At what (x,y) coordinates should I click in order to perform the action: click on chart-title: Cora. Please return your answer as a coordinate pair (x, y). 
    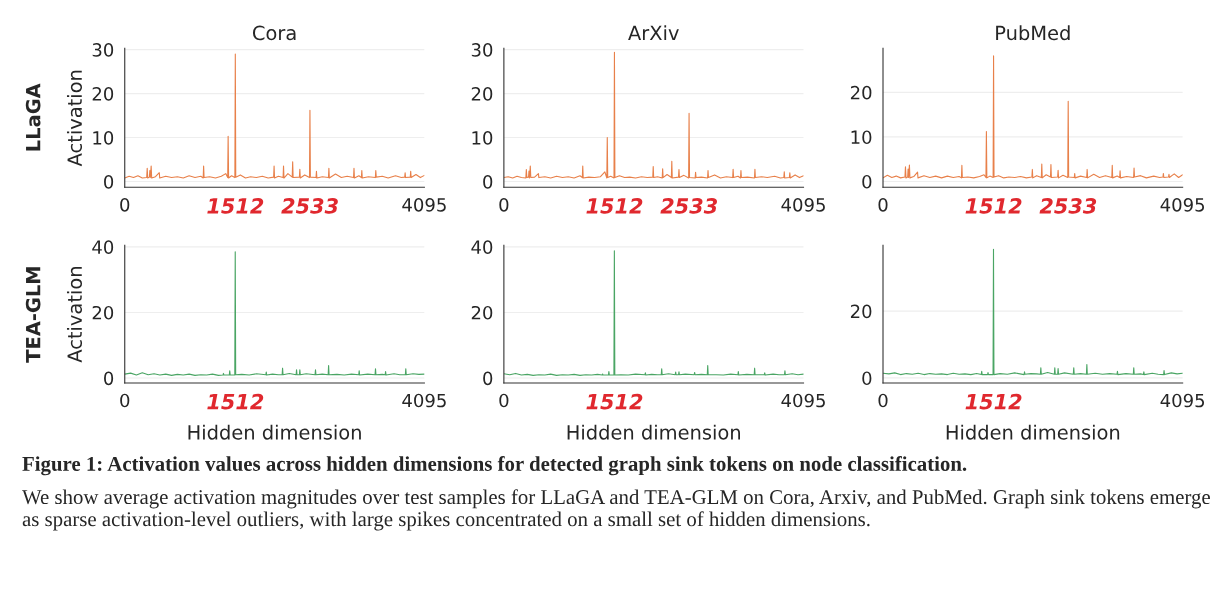
    Looking at the image, I should click on (274, 33).